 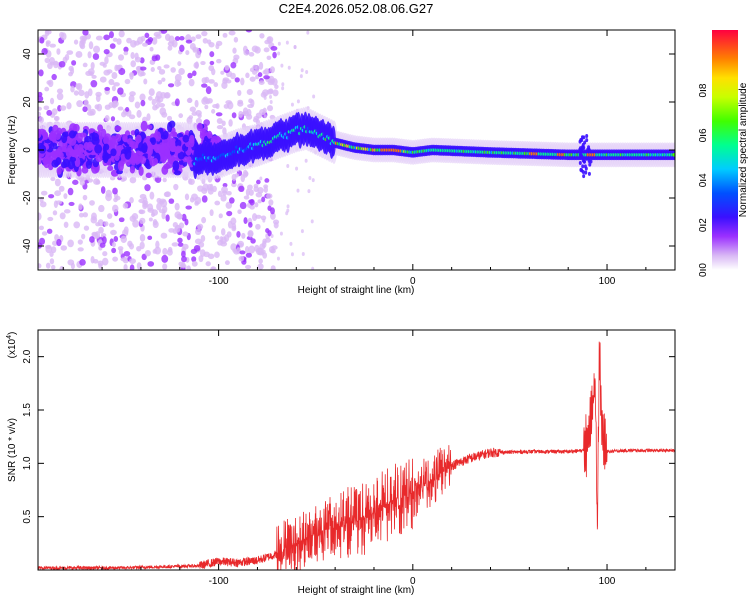 I want to click on colorbar-tick-label: 0.4, so click(x=703, y=180).